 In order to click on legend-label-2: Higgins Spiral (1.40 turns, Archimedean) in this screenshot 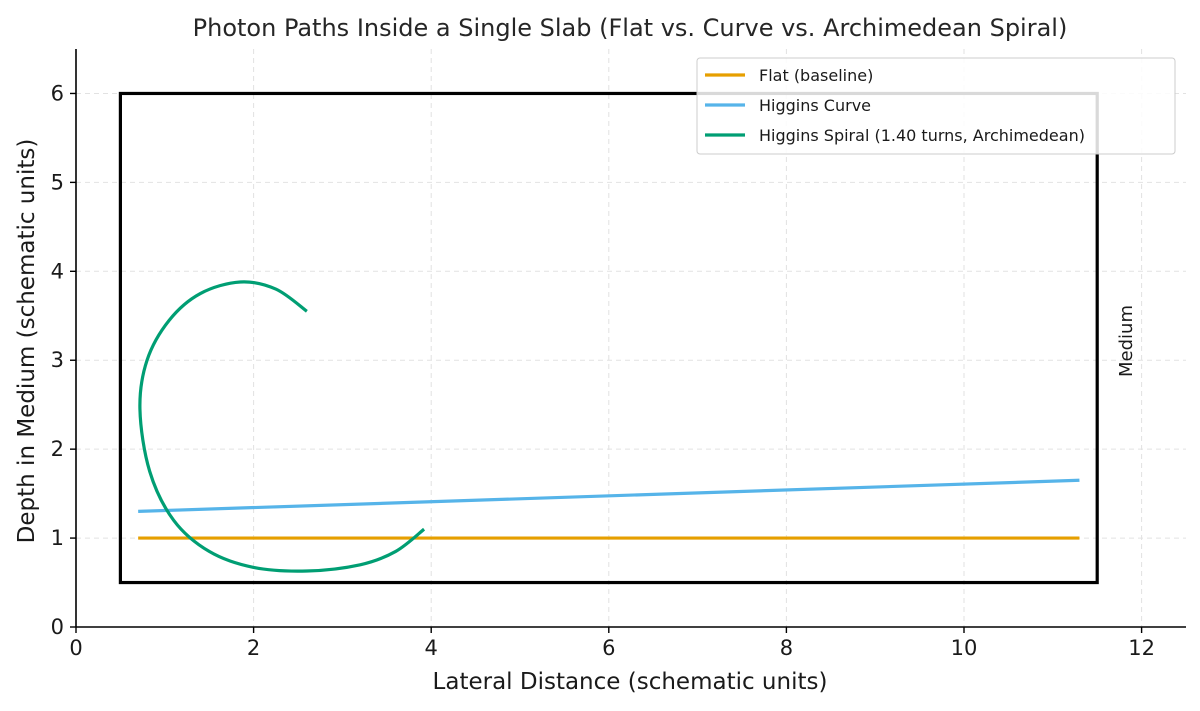, I will do `click(922, 135)`.